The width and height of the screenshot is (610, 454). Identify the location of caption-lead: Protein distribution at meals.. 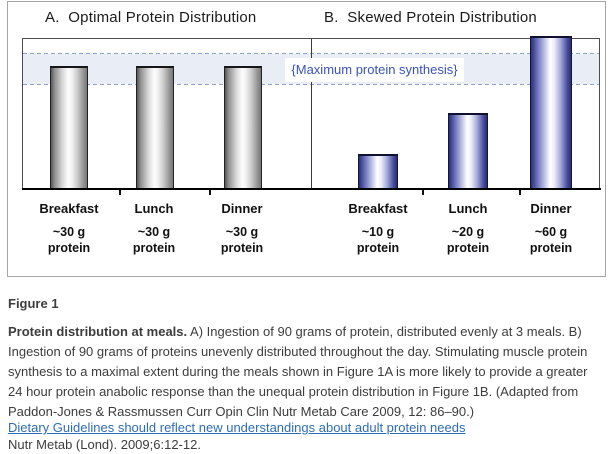
(98, 331).